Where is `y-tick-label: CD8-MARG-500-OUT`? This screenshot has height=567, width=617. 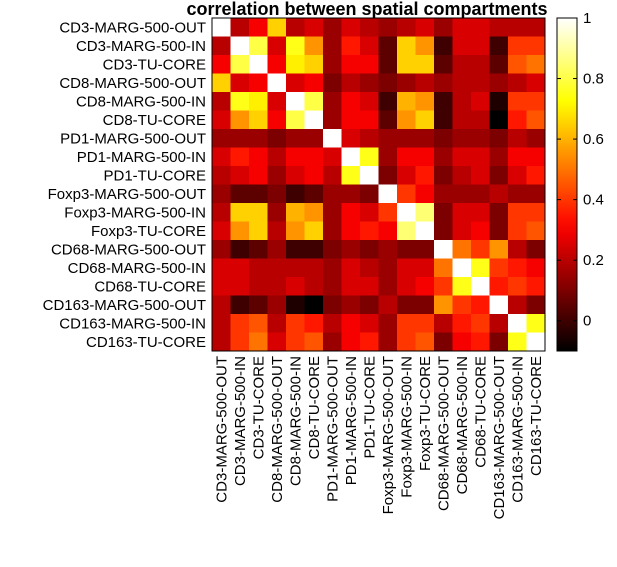
y-tick-label: CD8-MARG-500-OUT is located at coordinates (132, 83).